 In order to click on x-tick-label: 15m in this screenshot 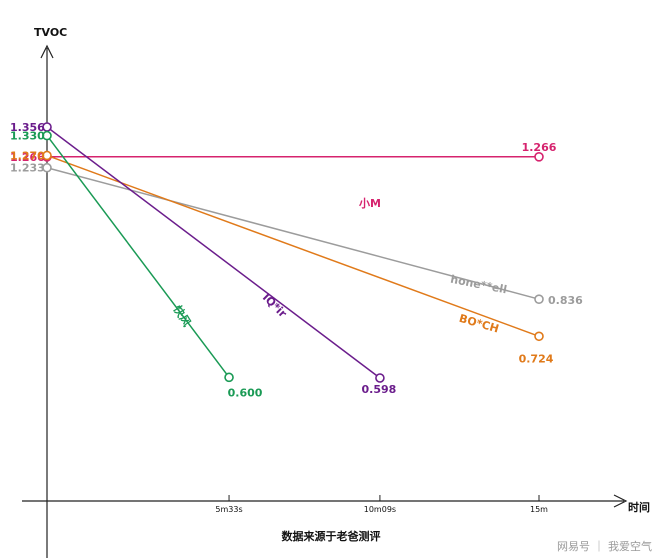, I will do `click(539, 509)`.